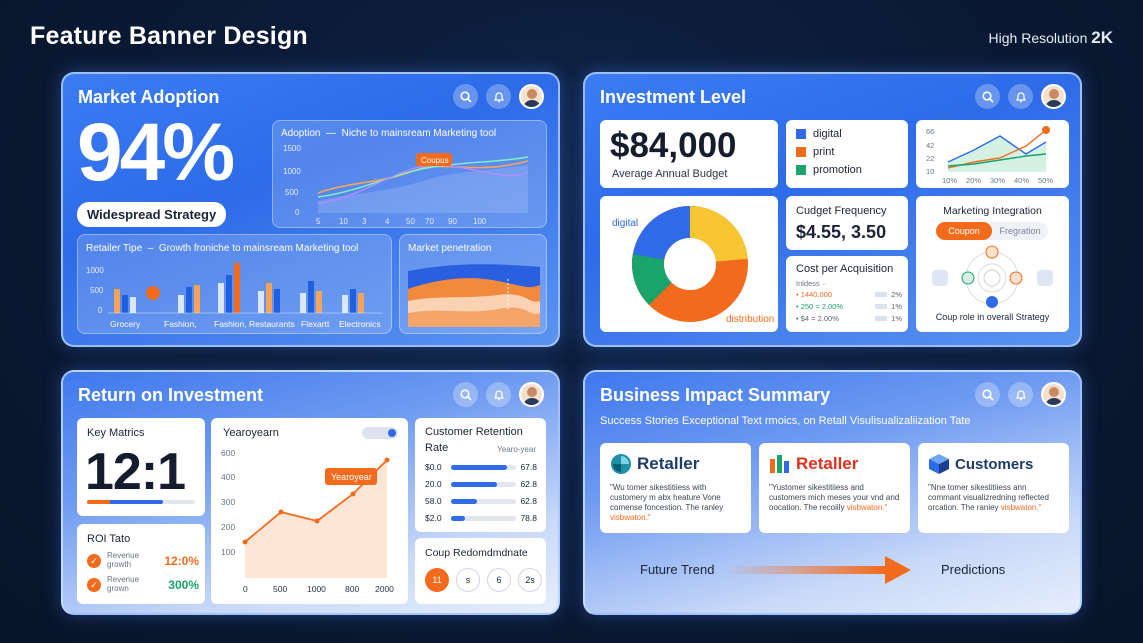 This screenshot has width=1143, height=643. Describe the element at coordinates (292, 171) in the screenshot. I see `y-tick: 1000` at that location.